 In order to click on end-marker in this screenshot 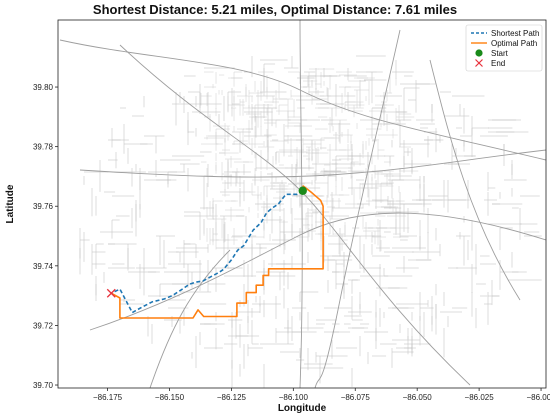, I will do `click(111, 293)`.